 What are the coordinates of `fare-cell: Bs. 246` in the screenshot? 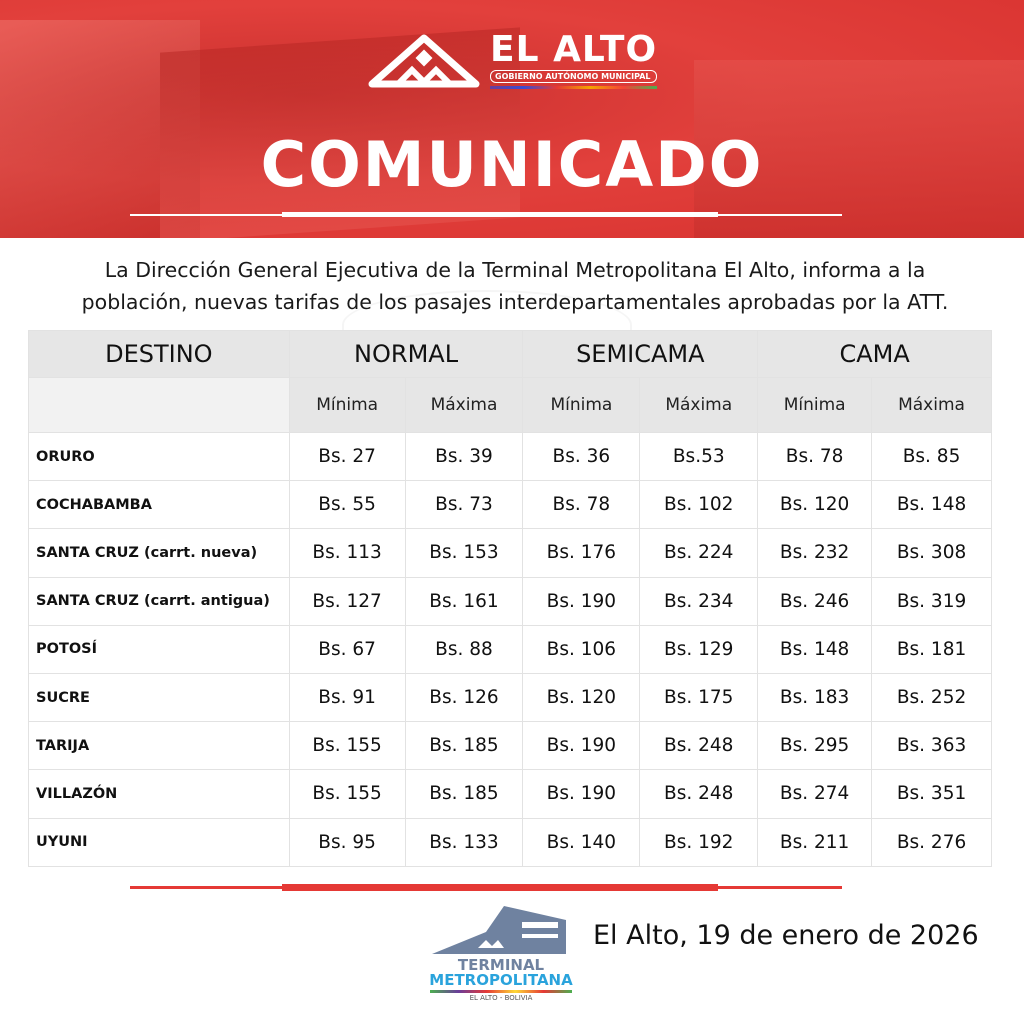 It's located at (815, 601).